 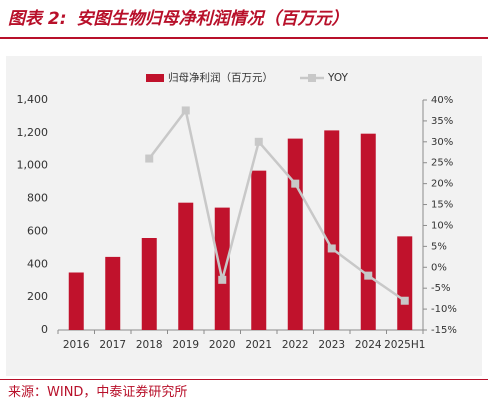 I want to click on right-axis-tick-label: 0%, so click(x=439, y=267).